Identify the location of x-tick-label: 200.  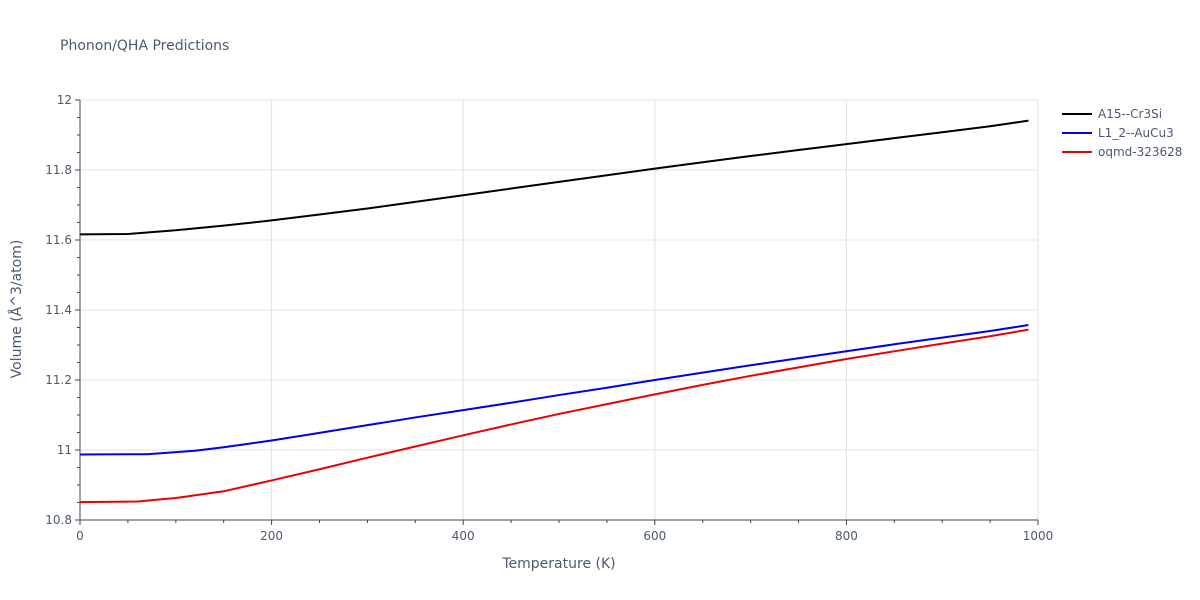
(271, 536).